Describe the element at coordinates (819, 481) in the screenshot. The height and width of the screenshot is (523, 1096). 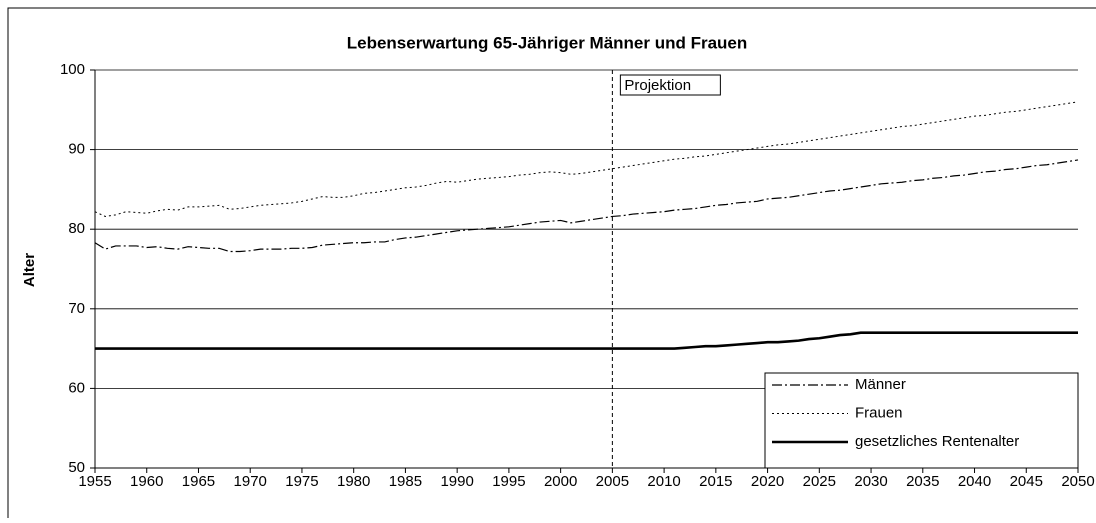
I see `x-tick-label: 2025` at that location.